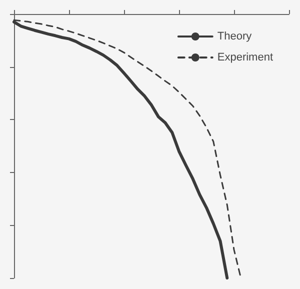  I want to click on legend-label: Theory, so click(234, 36).